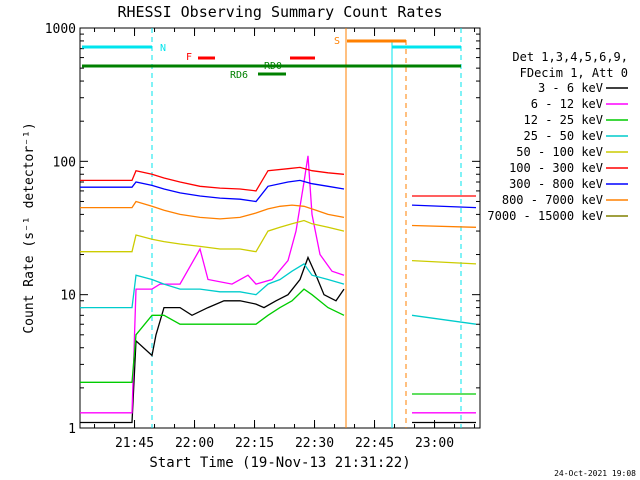  What do you see at coordinates (68, 296) in the screenshot?
I see `y-tick-label: 10` at bounding box center [68, 296].